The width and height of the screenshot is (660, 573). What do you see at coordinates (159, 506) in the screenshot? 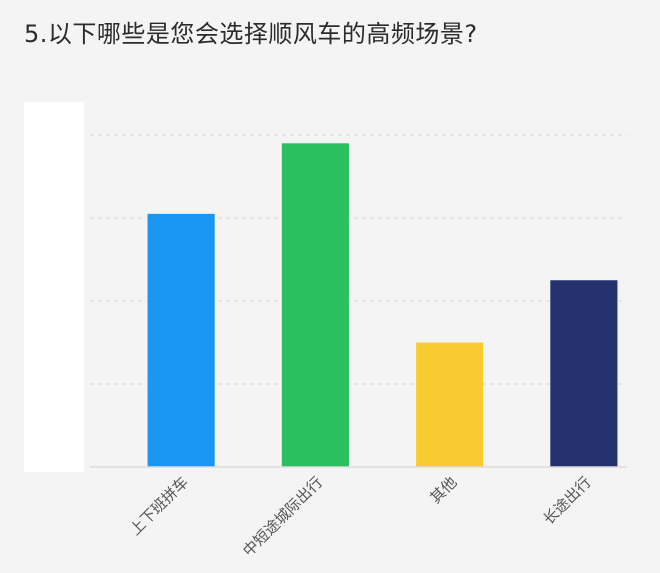
I see `x-tick-label-0: 上下班拼车` at bounding box center [159, 506].